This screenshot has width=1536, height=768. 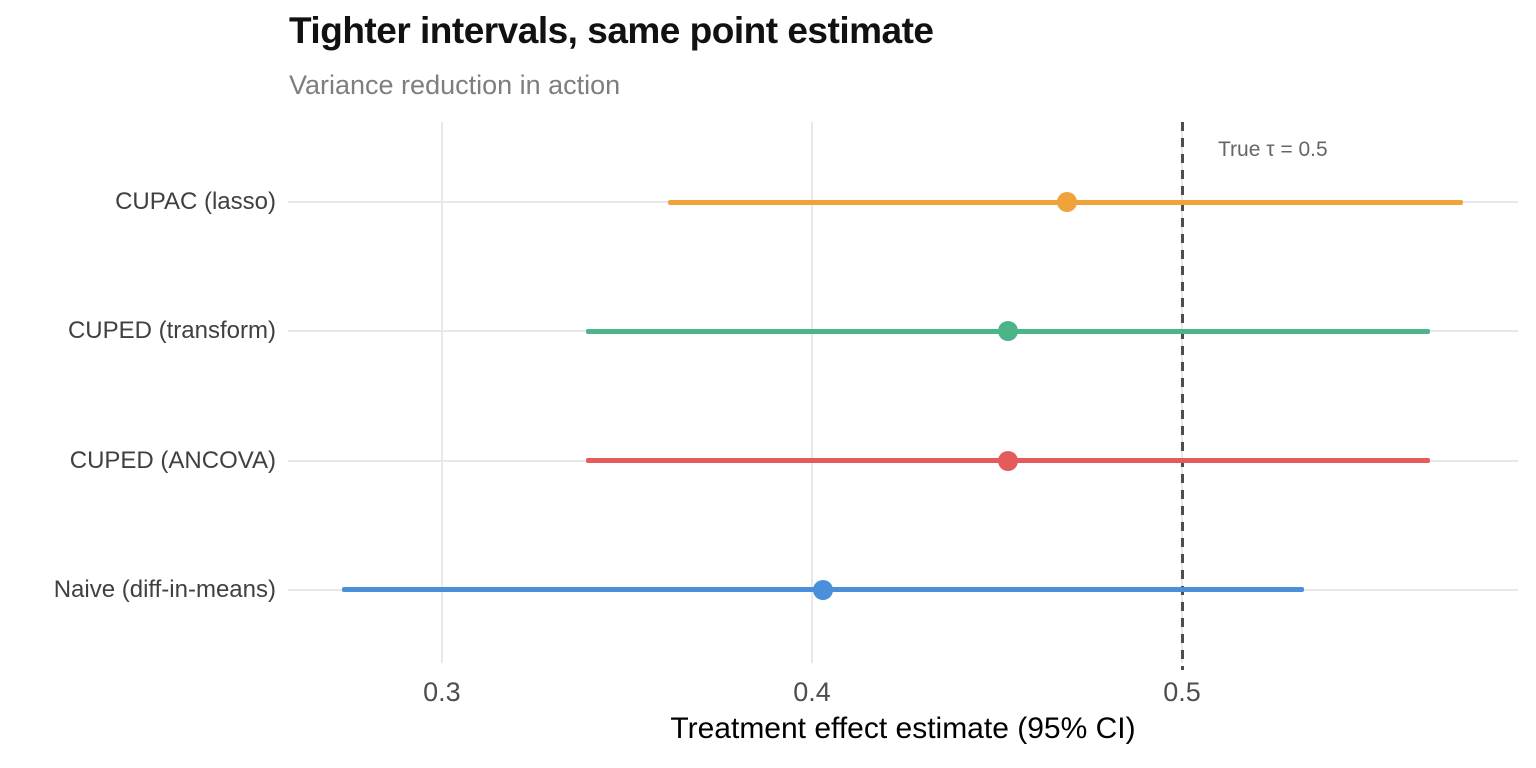 I want to click on x-tick-label: 0.4, so click(x=812, y=692).